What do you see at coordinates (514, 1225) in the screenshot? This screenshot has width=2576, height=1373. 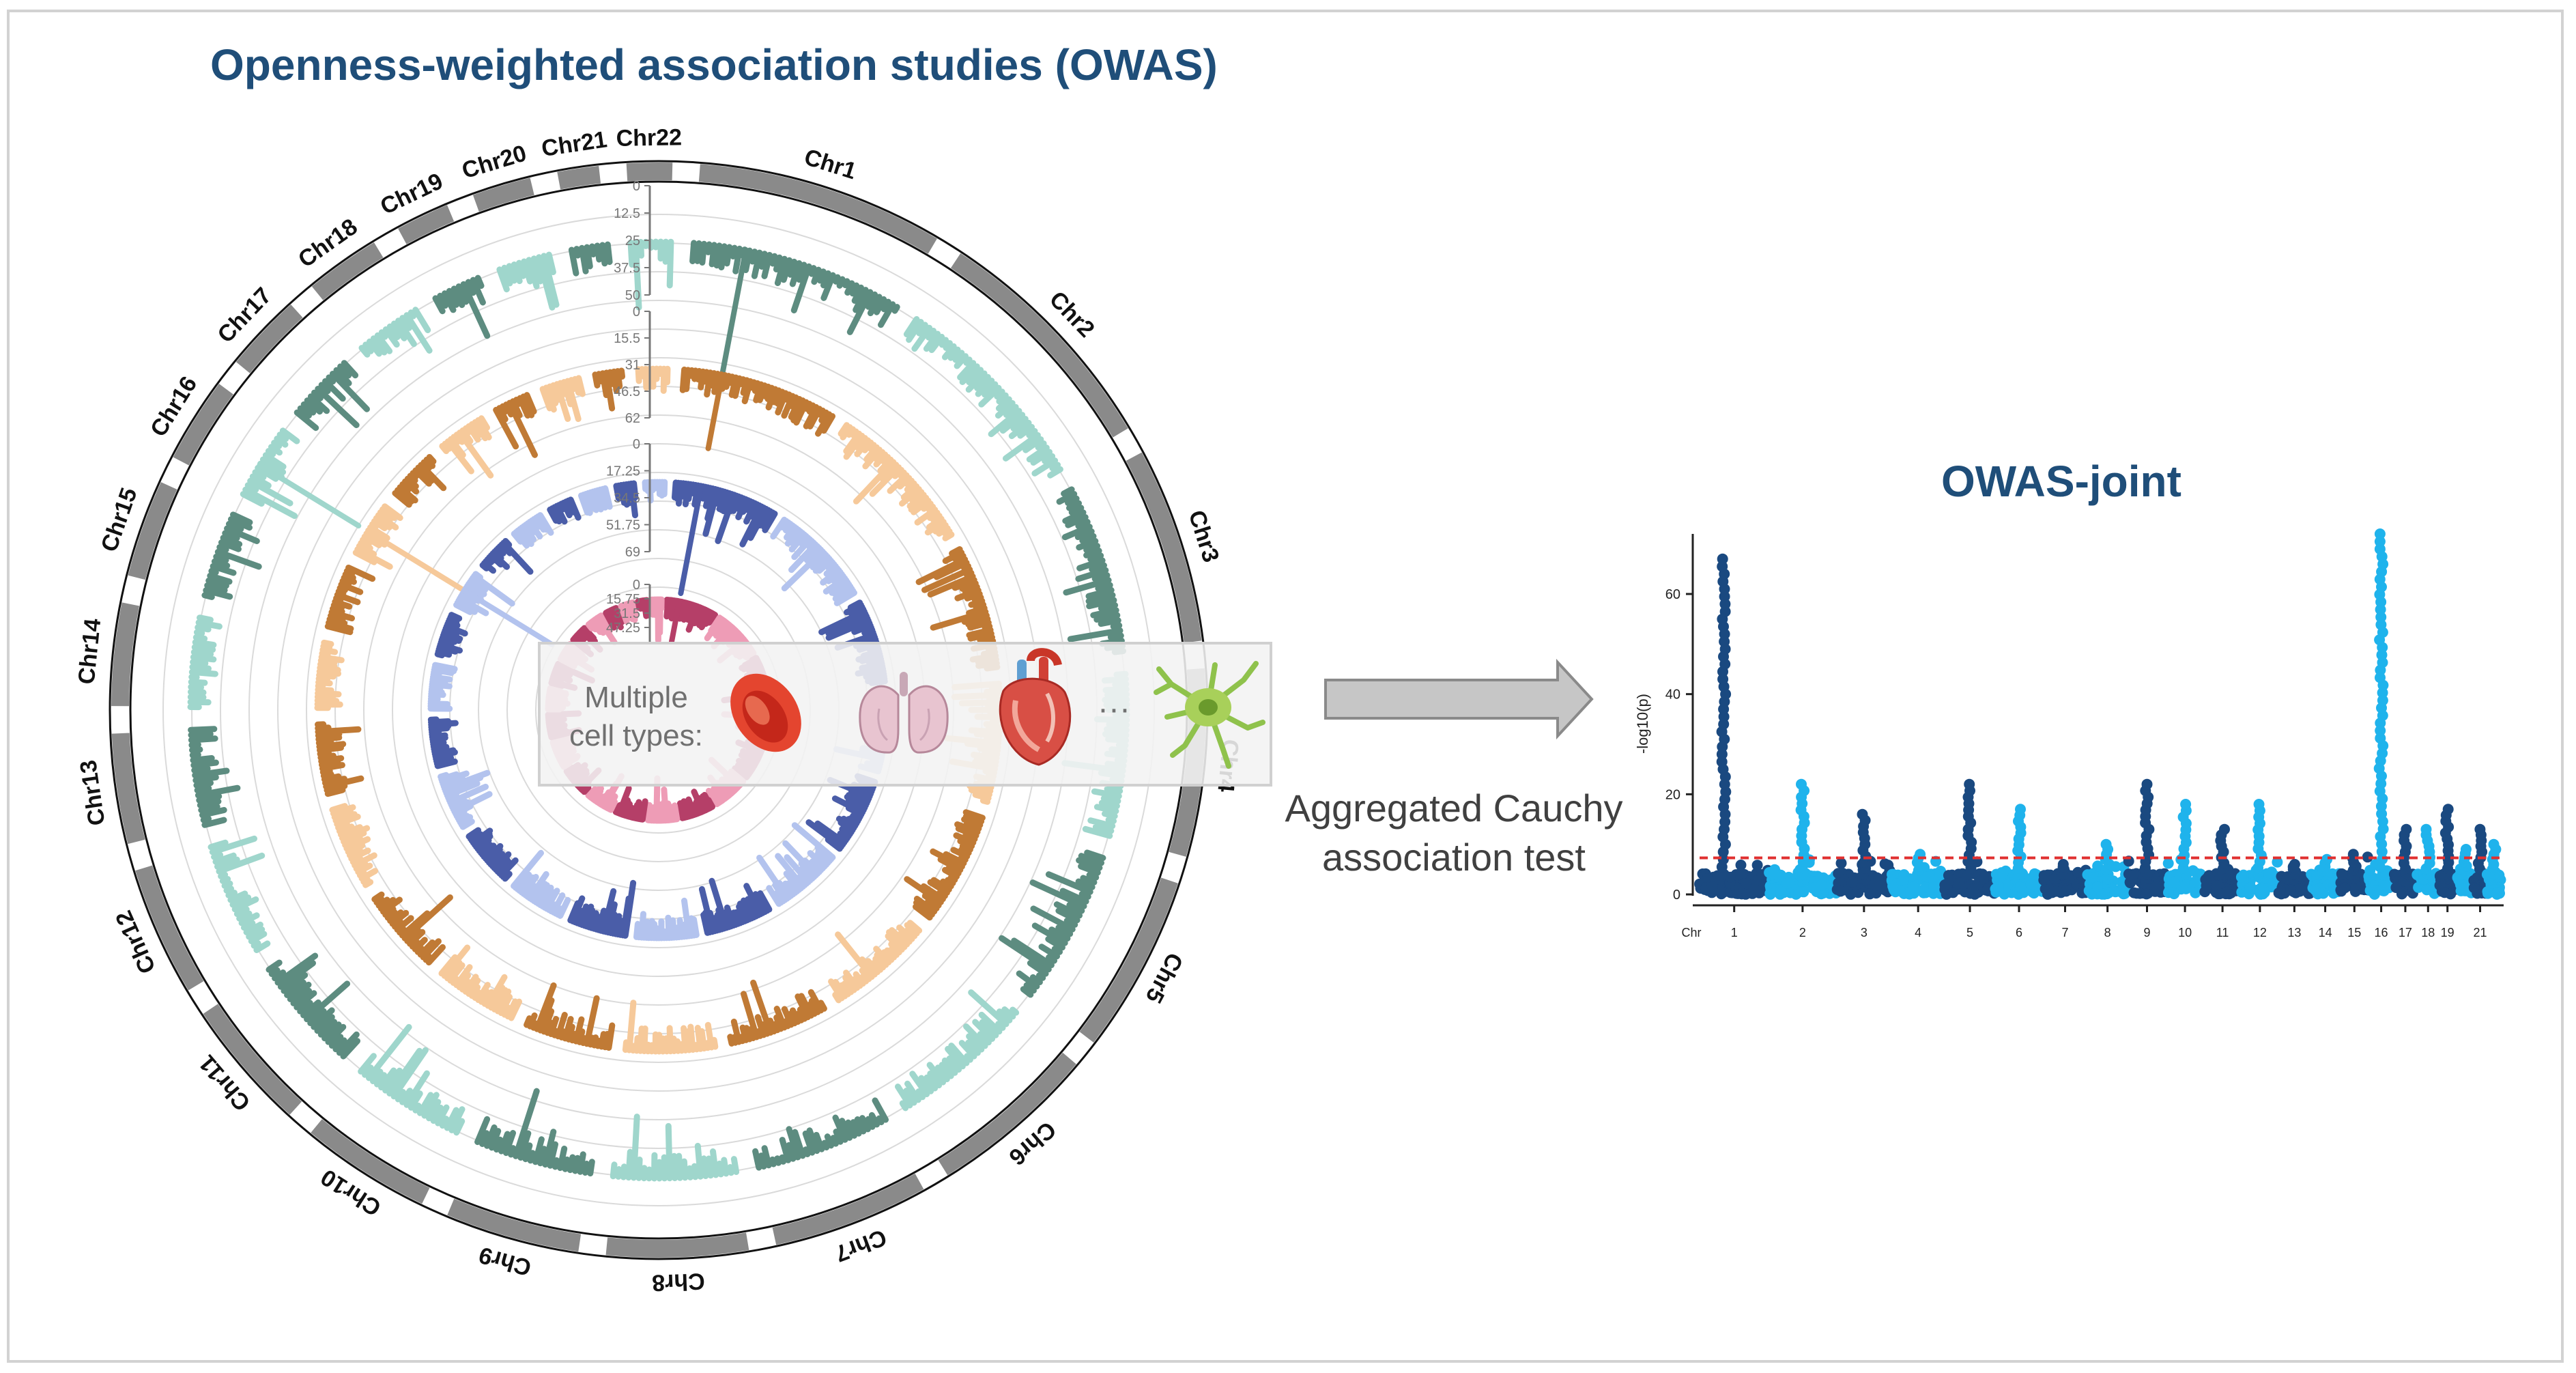 I see `chromosome-band-chr9` at bounding box center [514, 1225].